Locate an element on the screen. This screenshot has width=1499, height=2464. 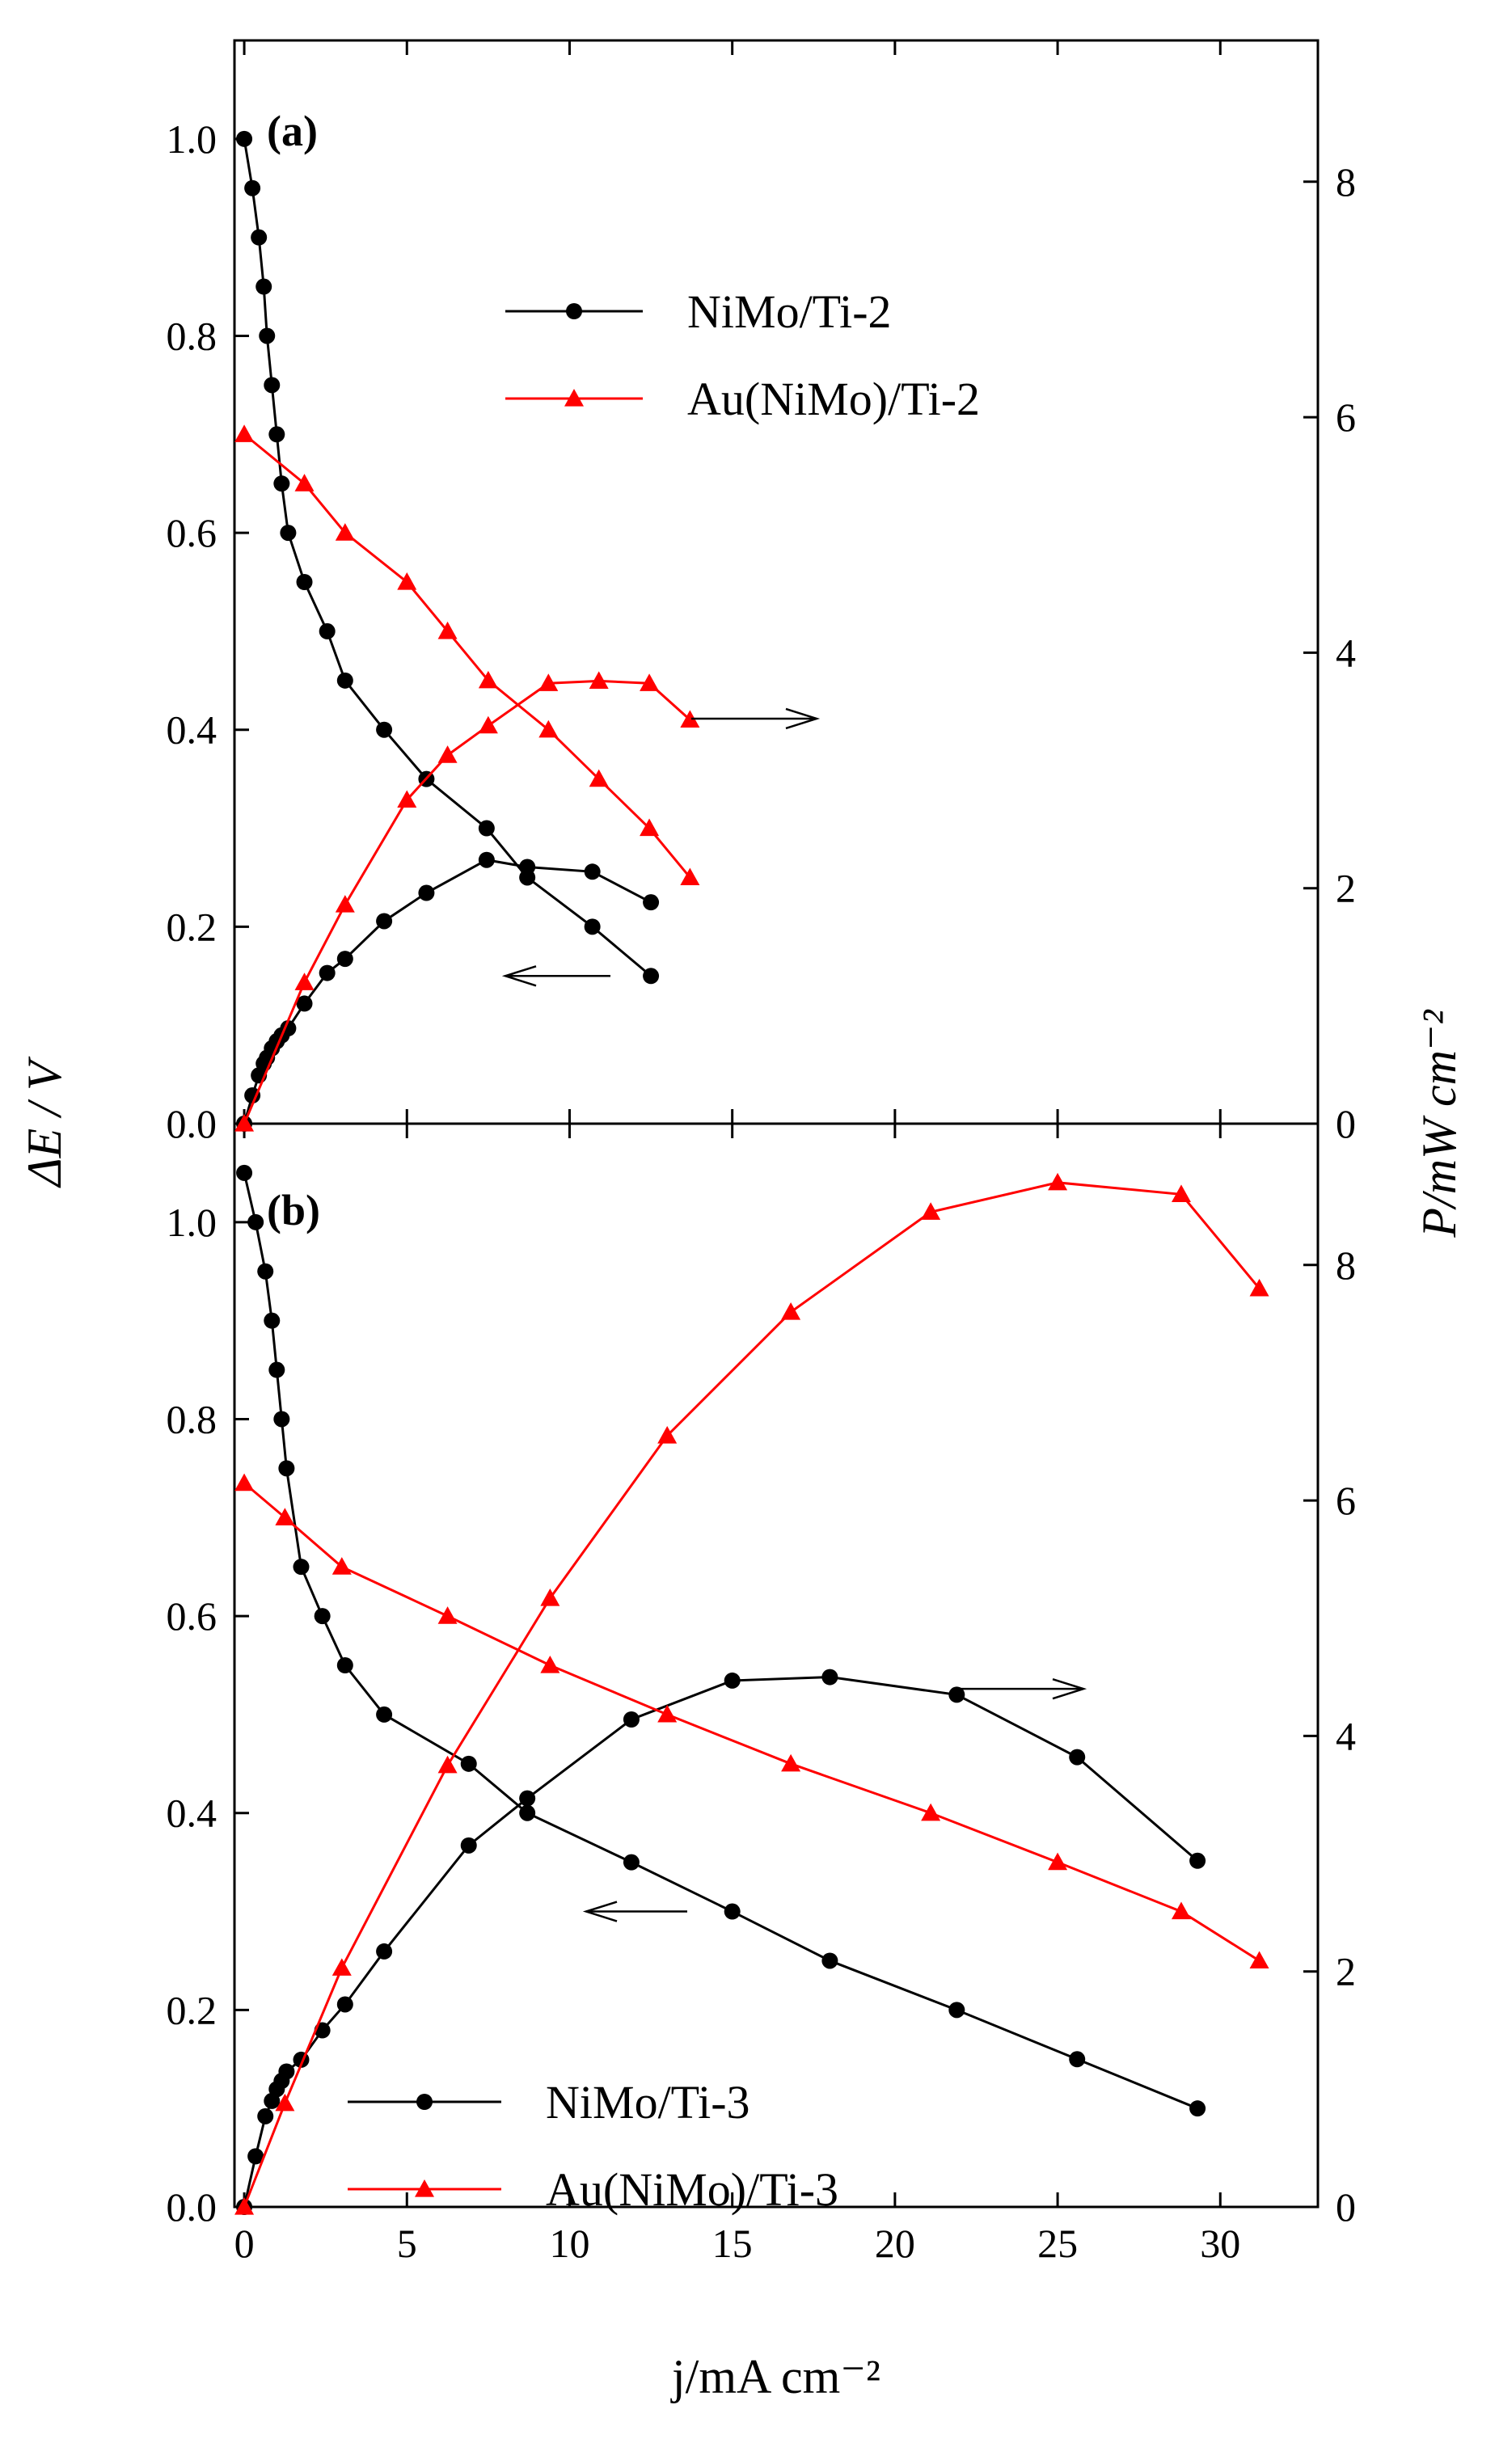
panel-a-series-3-line is located at coordinates (467, 902).